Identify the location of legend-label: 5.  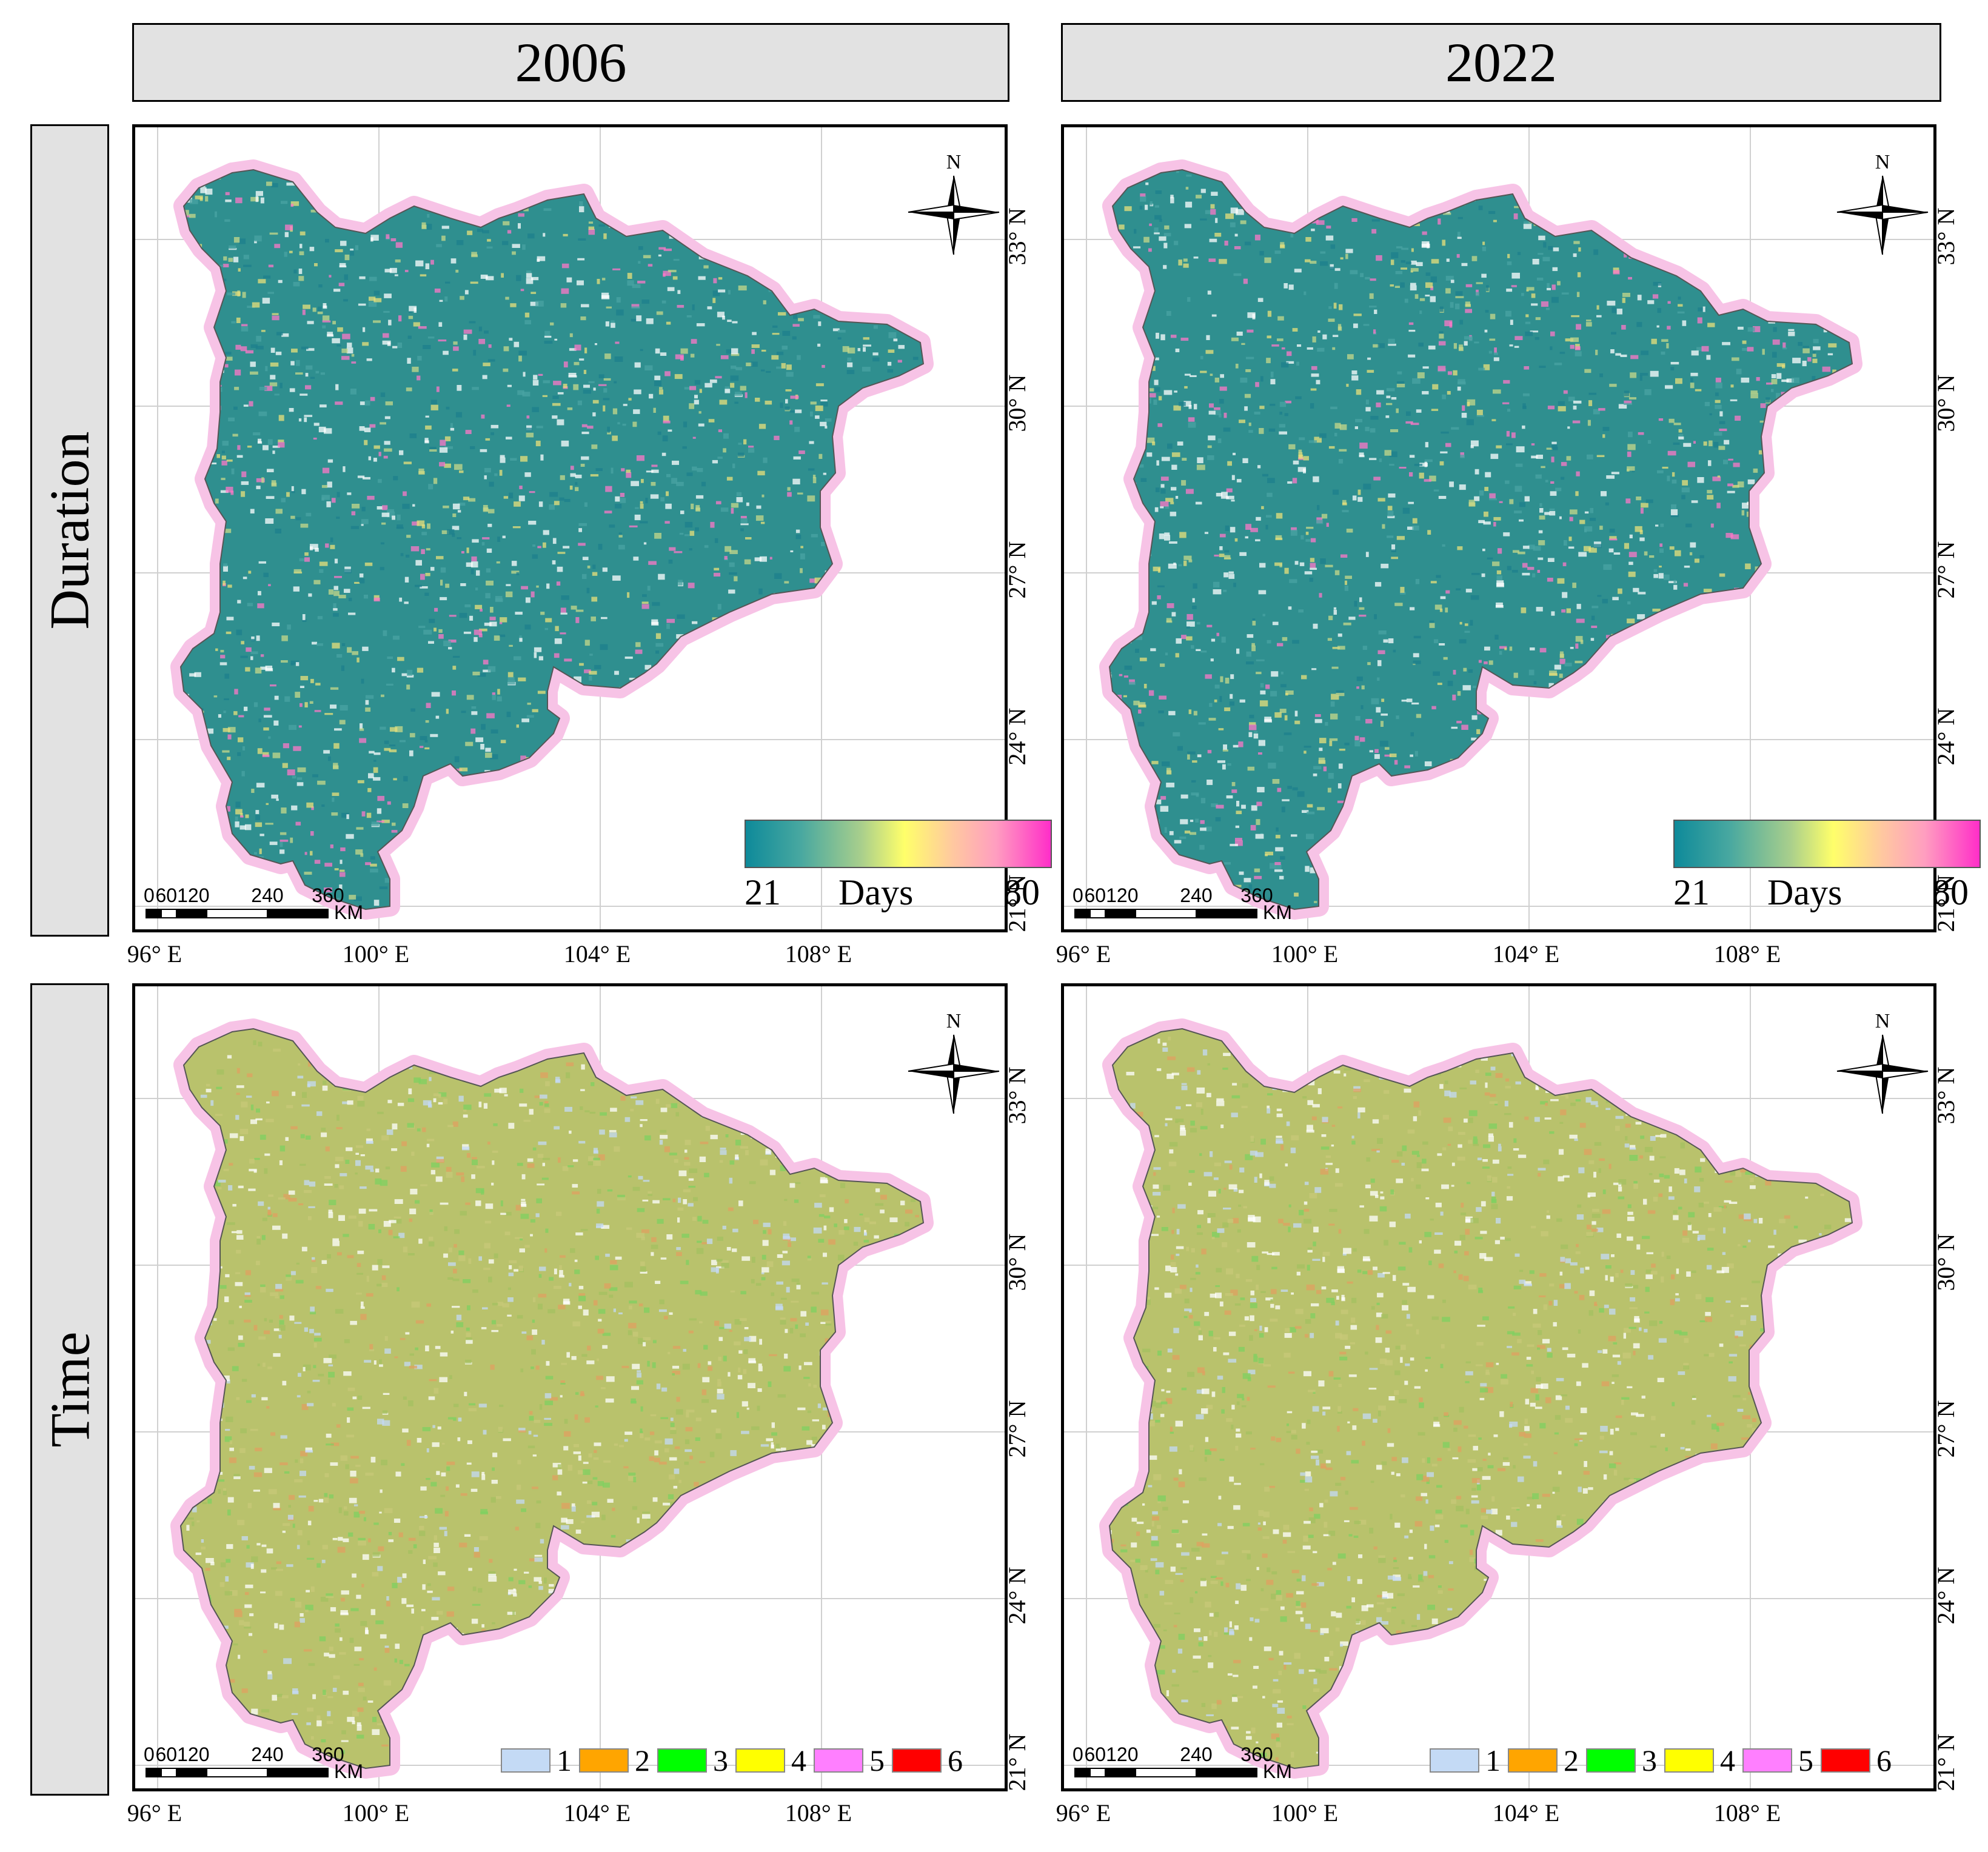
(877, 1760).